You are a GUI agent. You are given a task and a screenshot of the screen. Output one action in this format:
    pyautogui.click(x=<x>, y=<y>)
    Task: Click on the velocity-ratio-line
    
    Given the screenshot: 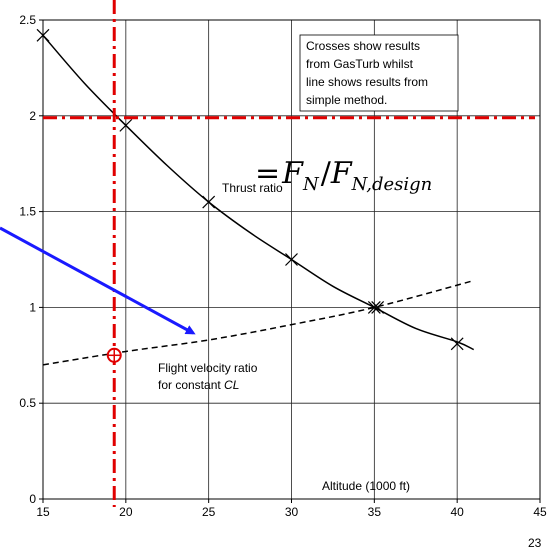 What is the action you would take?
    pyautogui.click(x=258, y=322)
    